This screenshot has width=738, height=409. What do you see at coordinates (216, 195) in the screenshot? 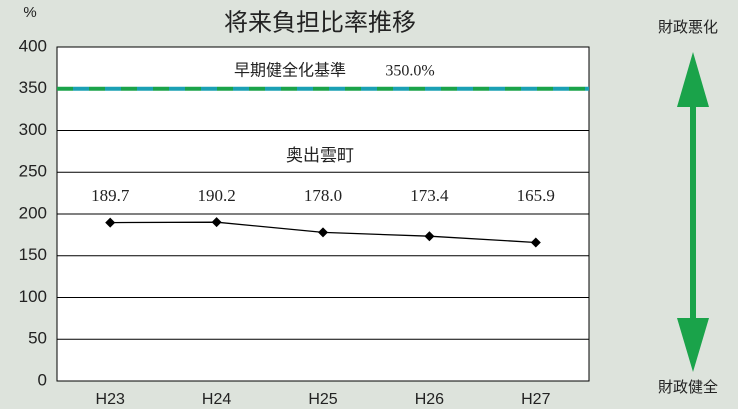
I see `value-label: 190.2` at bounding box center [216, 195].